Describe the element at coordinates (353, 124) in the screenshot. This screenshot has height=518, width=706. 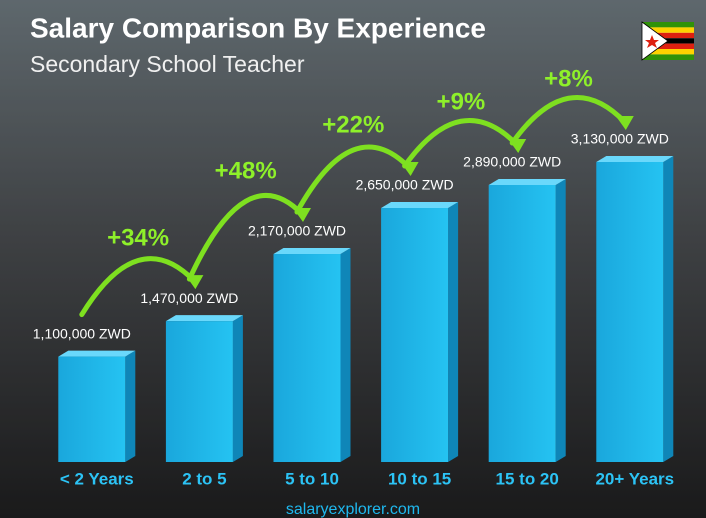
I see `growth-label: +22%` at that location.